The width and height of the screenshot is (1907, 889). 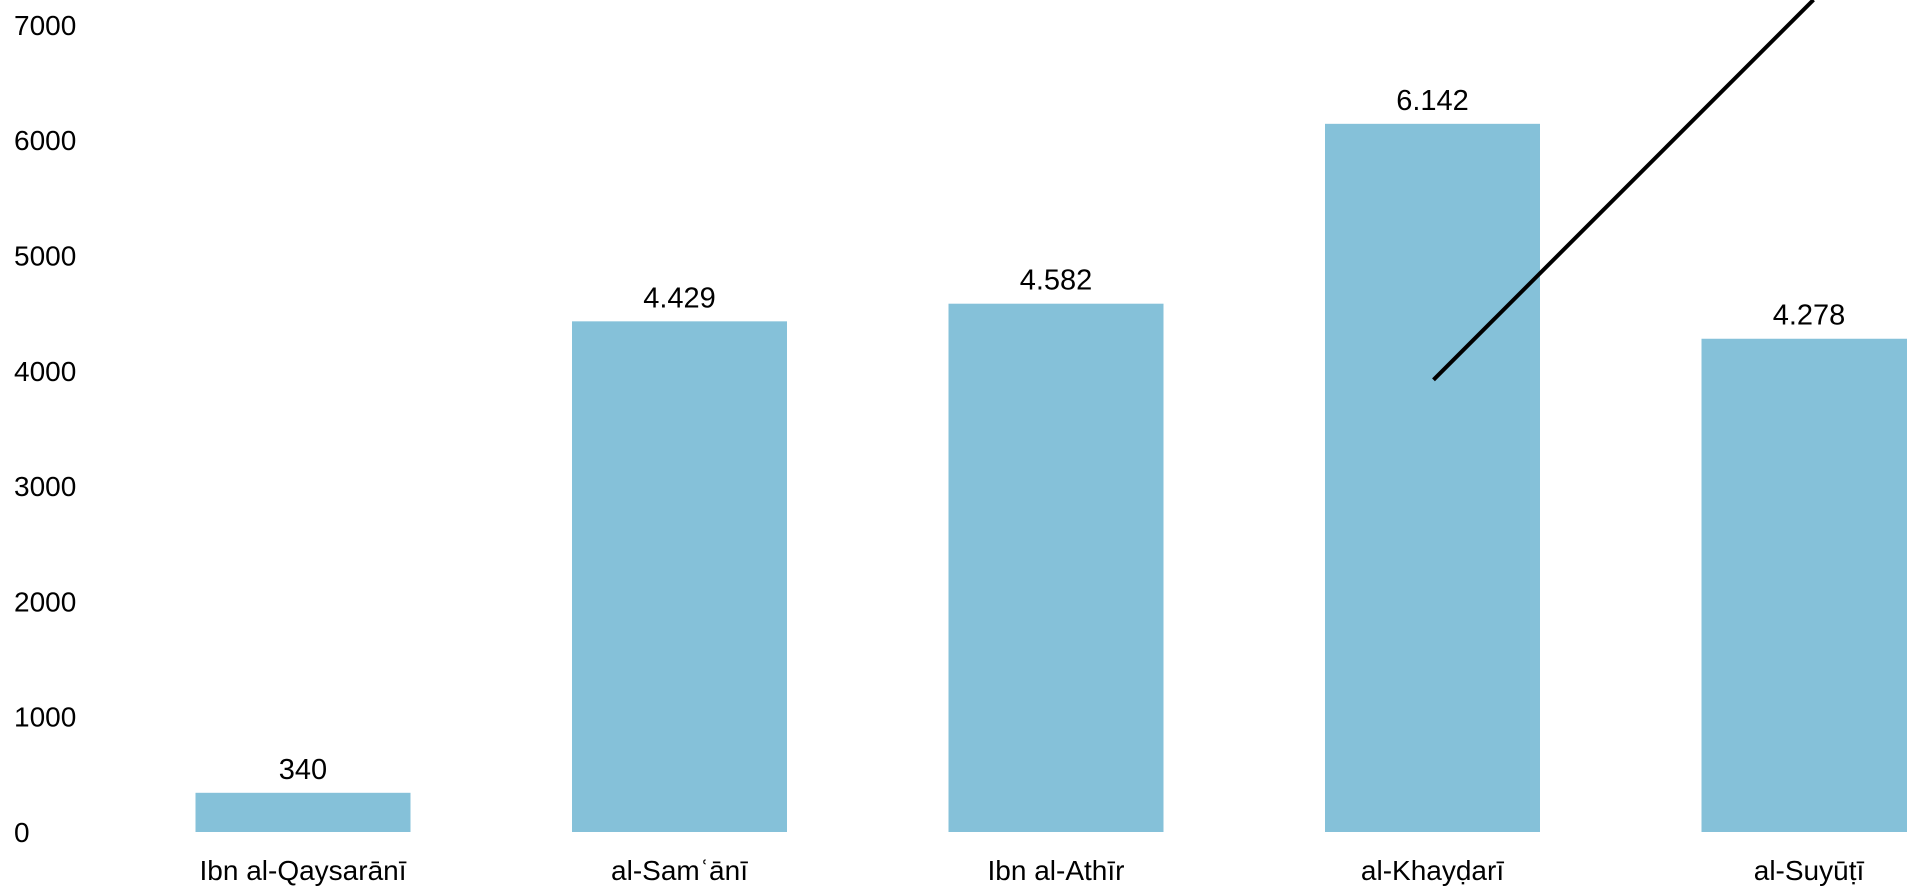 I want to click on y-tick-label: 6000, so click(x=45, y=140).